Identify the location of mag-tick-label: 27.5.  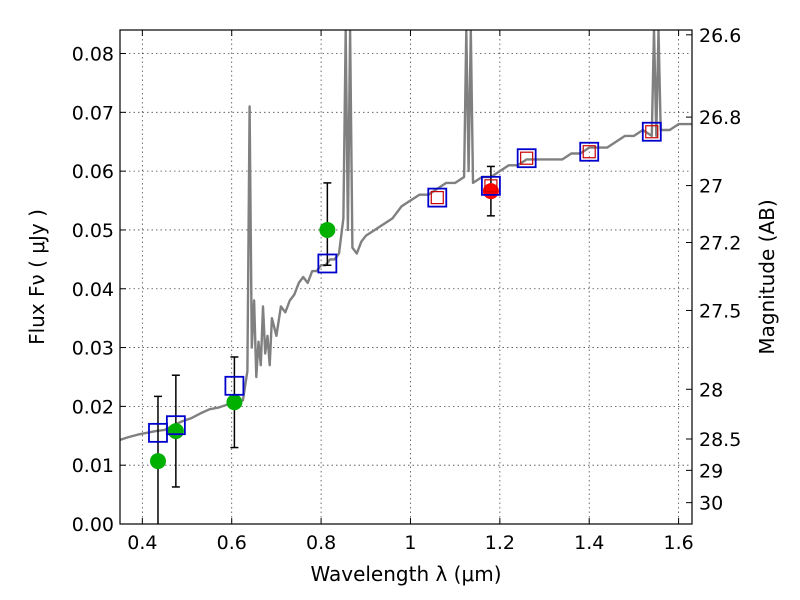
(720, 311).